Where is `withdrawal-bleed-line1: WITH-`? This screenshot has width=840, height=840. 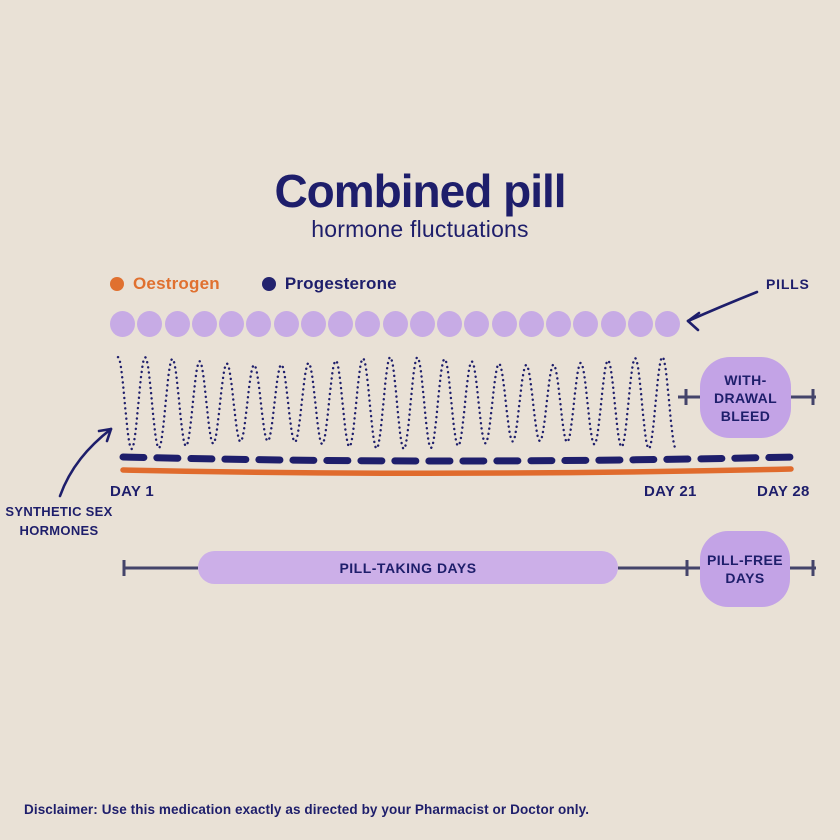 withdrawal-bleed-line1: WITH- is located at coordinates (745, 379).